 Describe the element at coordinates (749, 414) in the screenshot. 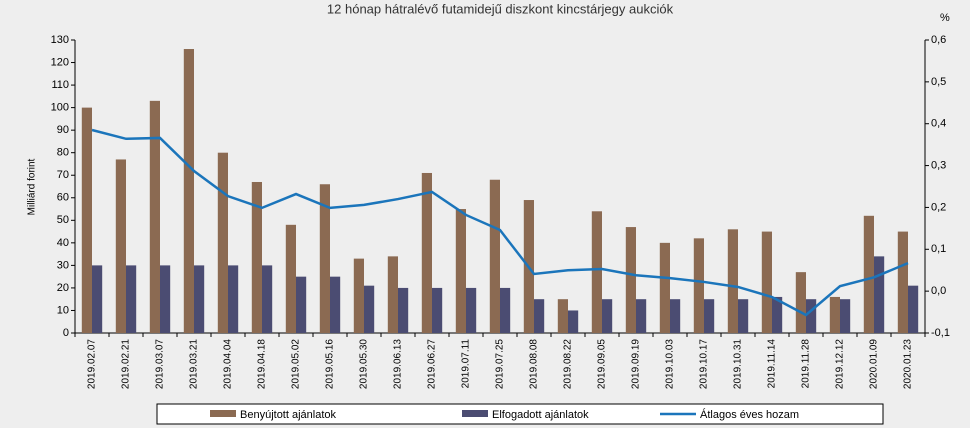

I see `legend-label: Átlagos éves hozam` at that location.